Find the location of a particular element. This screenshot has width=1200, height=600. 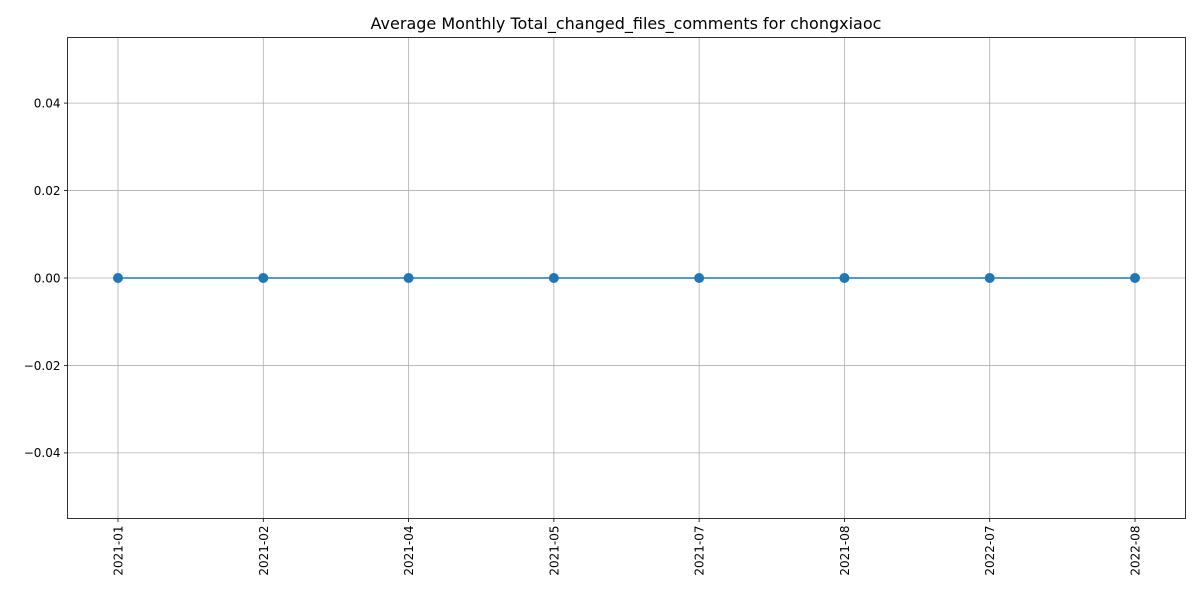

x-tick-label: 2021-02 is located at coordinates (264, 551).